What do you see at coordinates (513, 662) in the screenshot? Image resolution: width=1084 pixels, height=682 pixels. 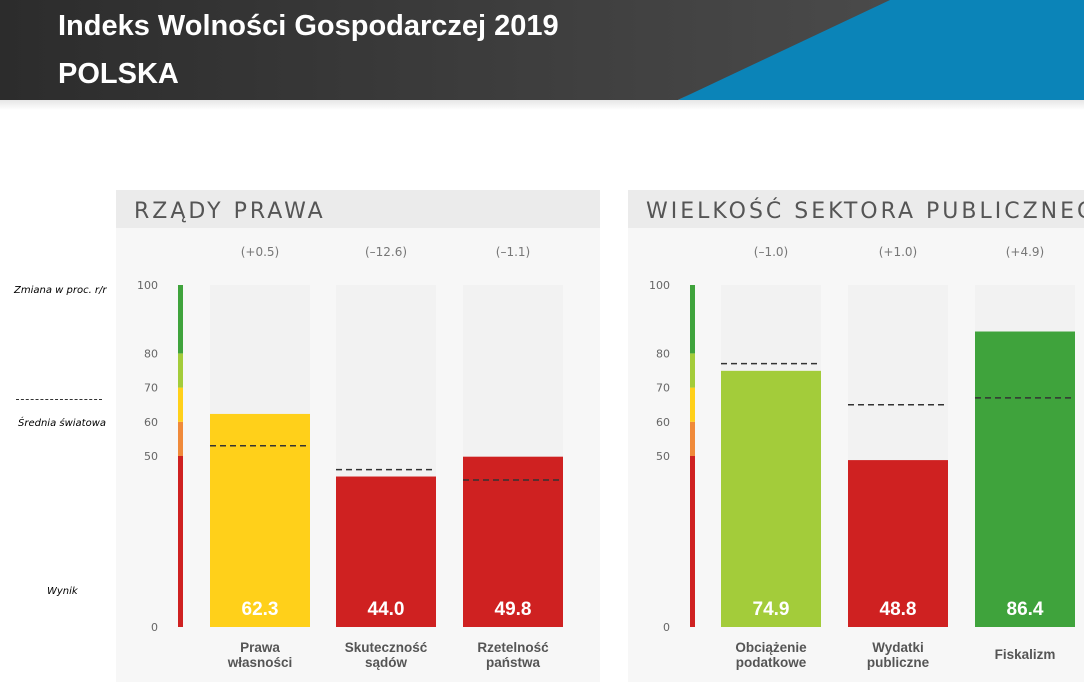 I see `category-label: państwa` at bounding box center [513, 662].